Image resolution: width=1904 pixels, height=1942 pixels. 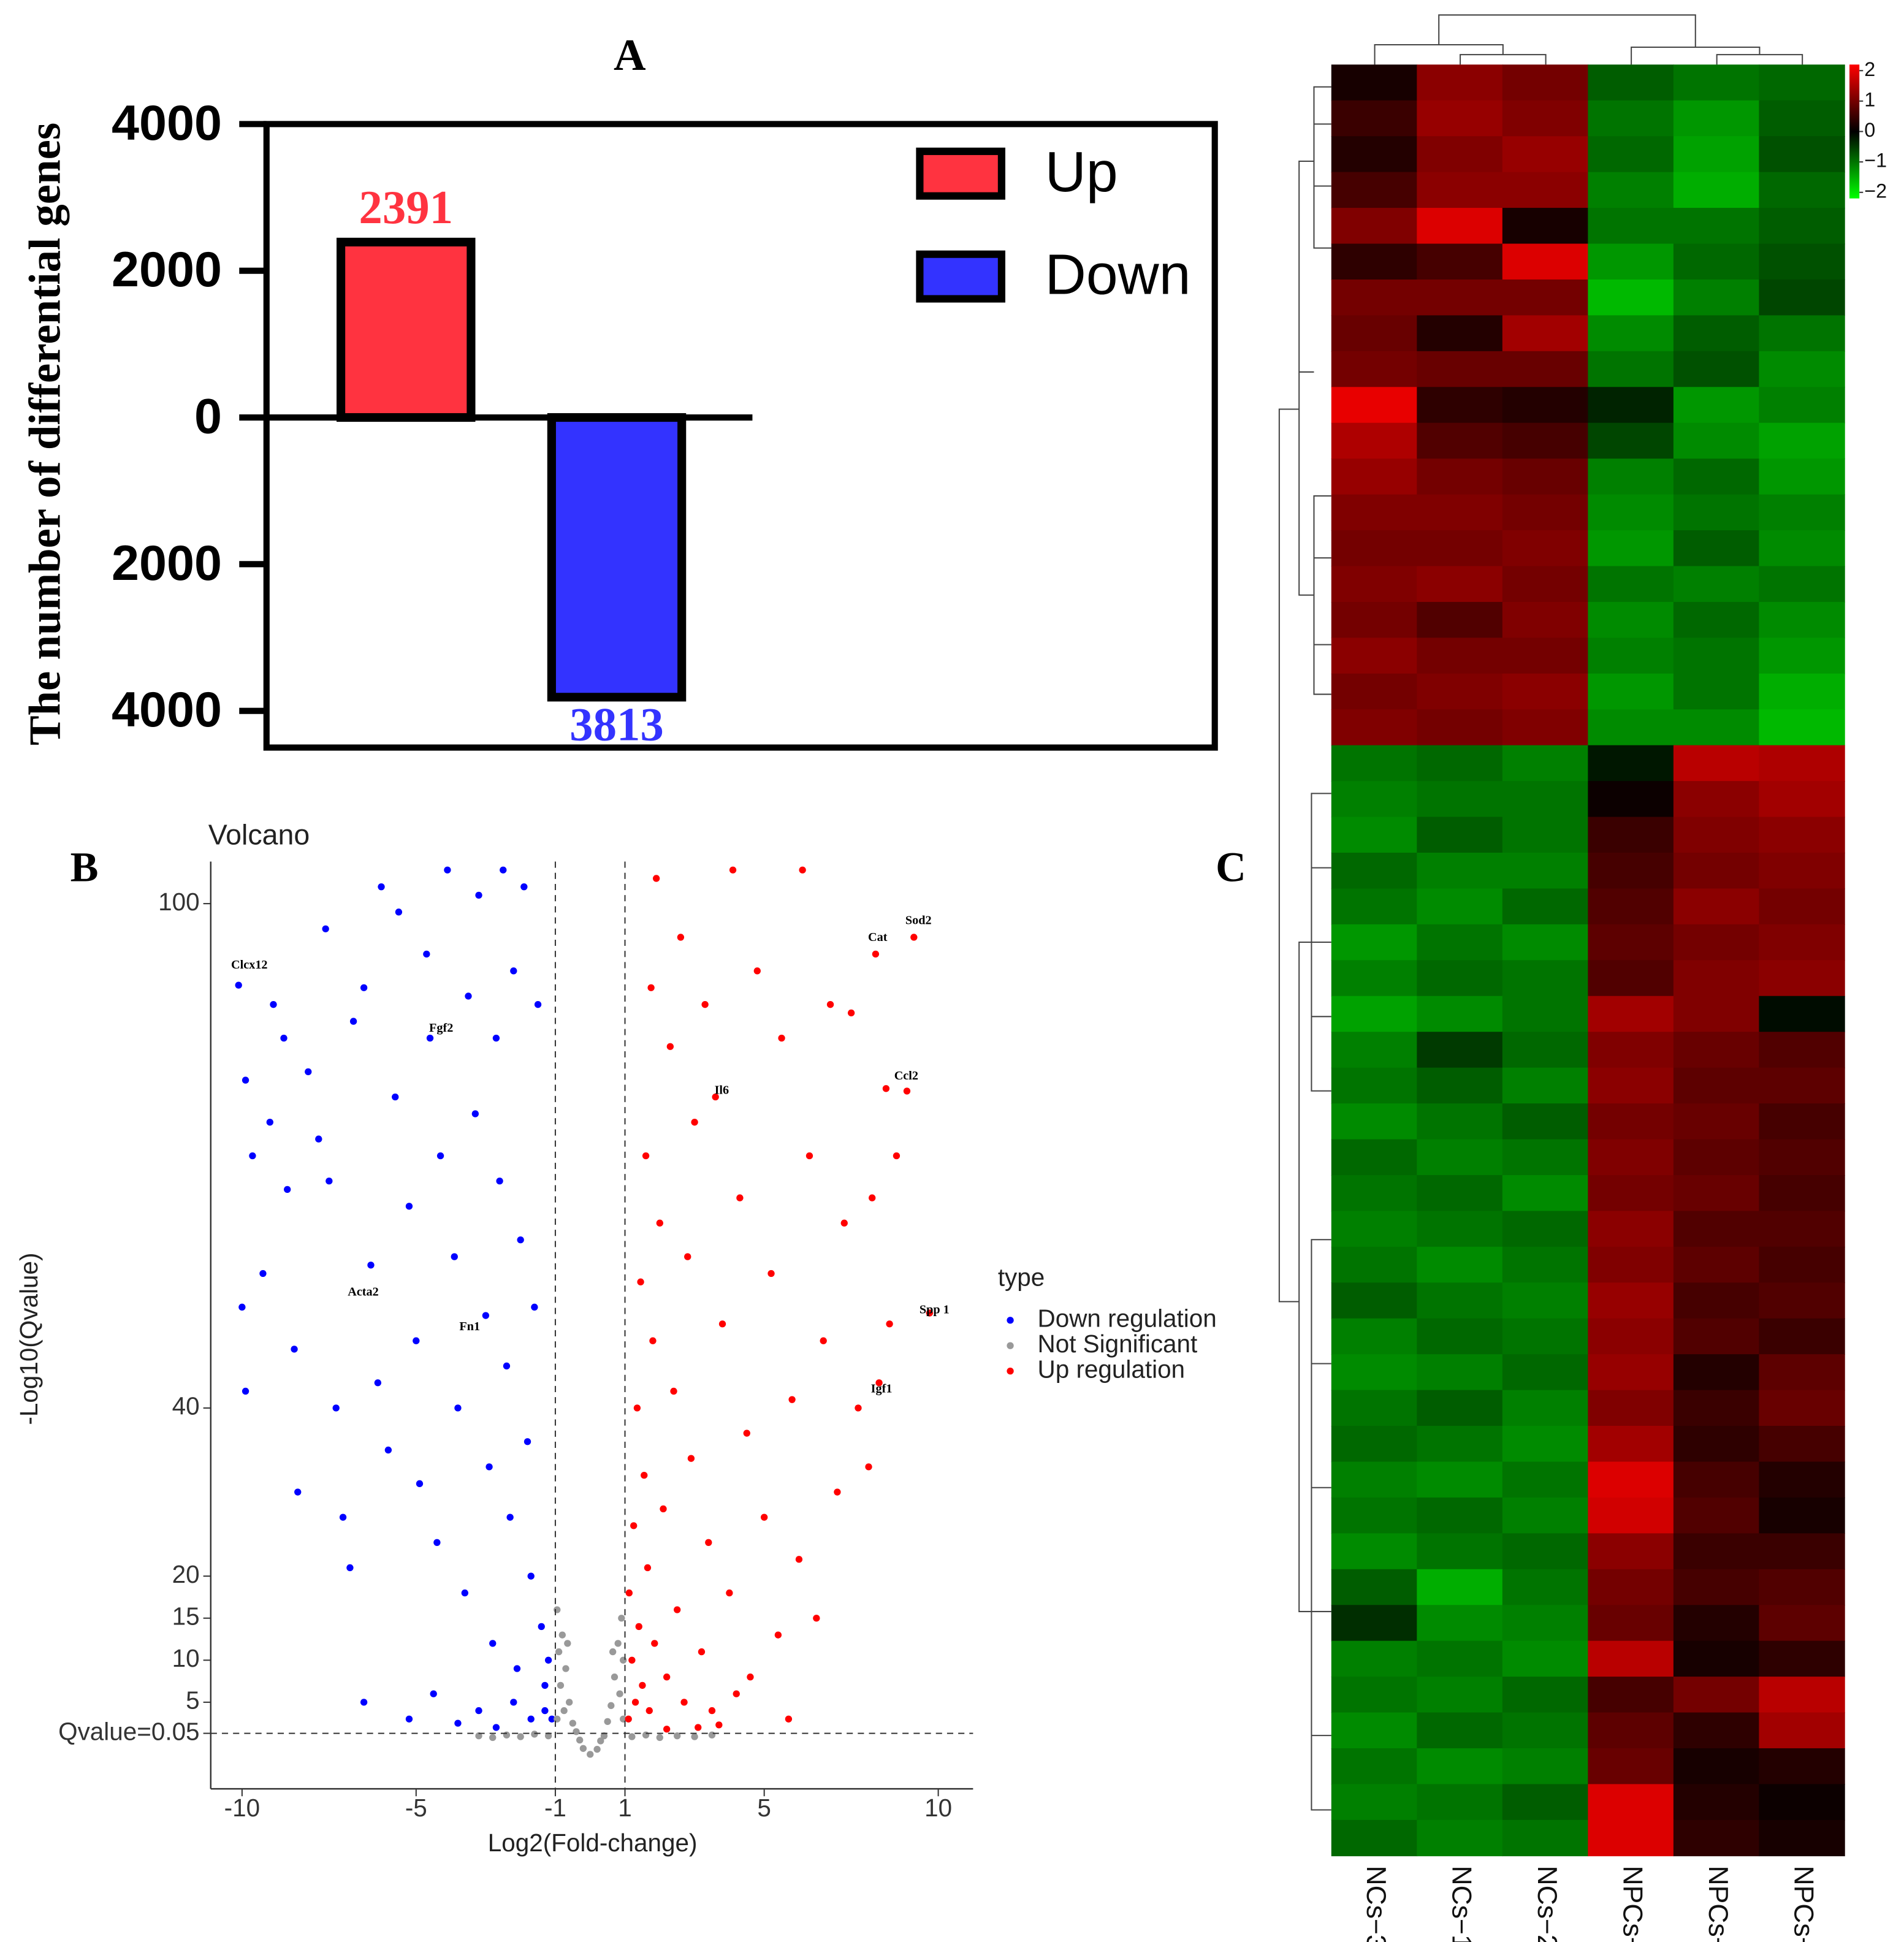 I want to click on gene-annotation: Acta2, so click(x=363, y=1292).